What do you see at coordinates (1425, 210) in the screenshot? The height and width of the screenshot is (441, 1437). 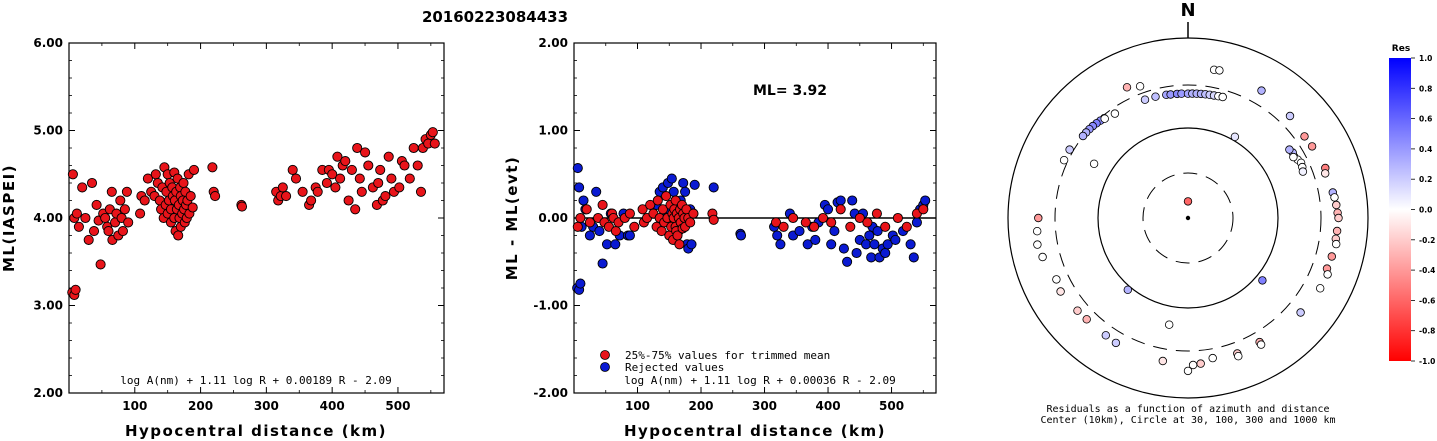 I see `colorbar-tick-label: 0.0` at bounding box center [1425, 210].